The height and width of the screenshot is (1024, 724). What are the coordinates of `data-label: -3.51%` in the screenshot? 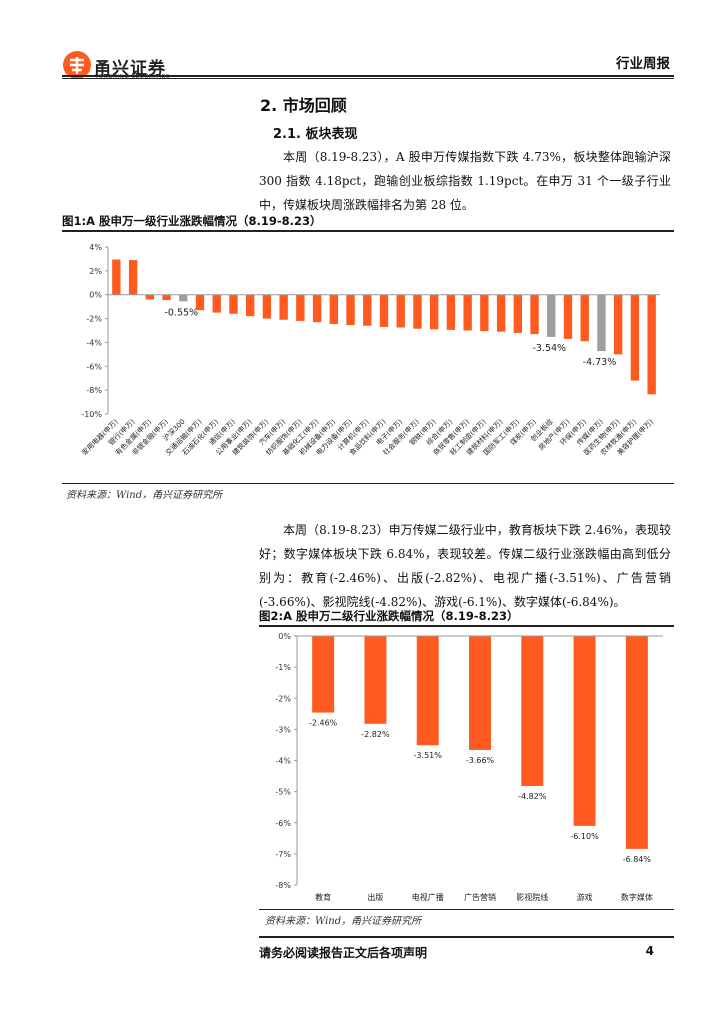 It's located at (428, 755).